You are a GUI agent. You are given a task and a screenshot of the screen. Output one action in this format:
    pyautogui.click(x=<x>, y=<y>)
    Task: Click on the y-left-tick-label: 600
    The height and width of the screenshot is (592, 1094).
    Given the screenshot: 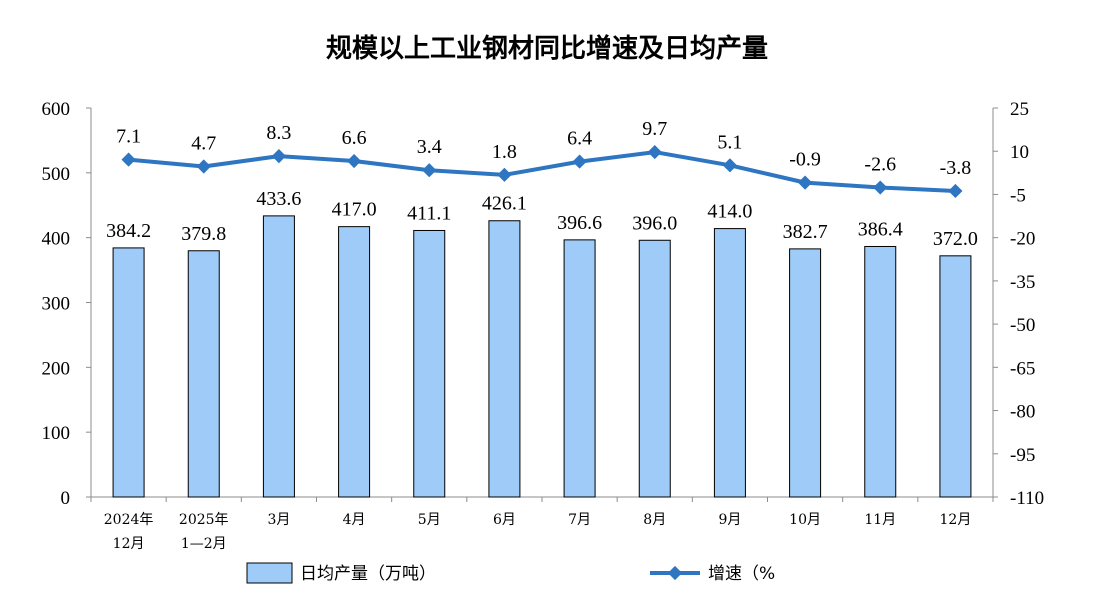 What is the action you would take?
    pyautogui.click(x=56, y=109)
    